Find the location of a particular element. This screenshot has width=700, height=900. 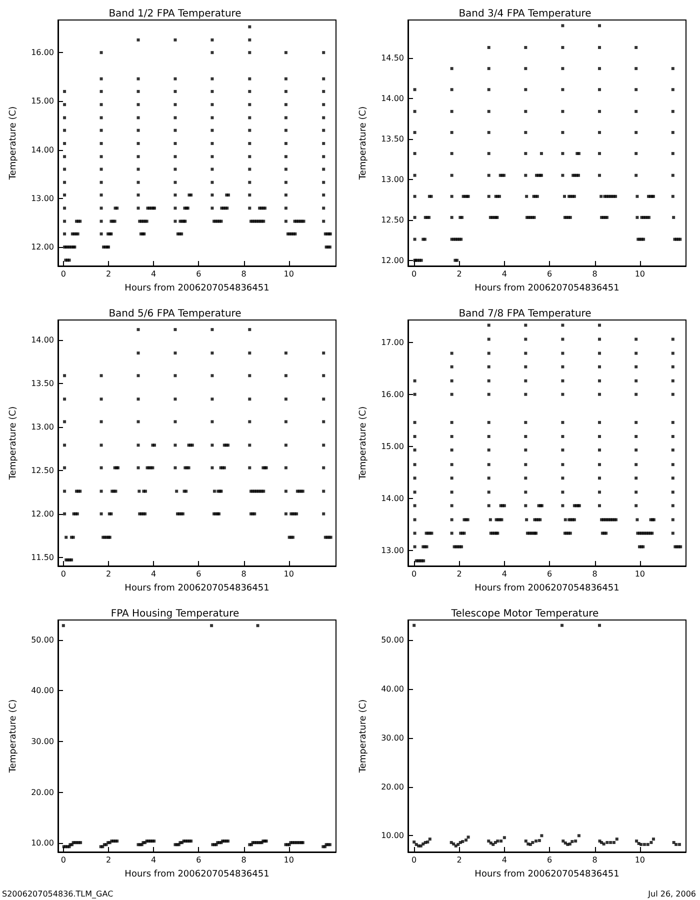

y-tick-label: 17.00 is located at coordinates (392, 342).